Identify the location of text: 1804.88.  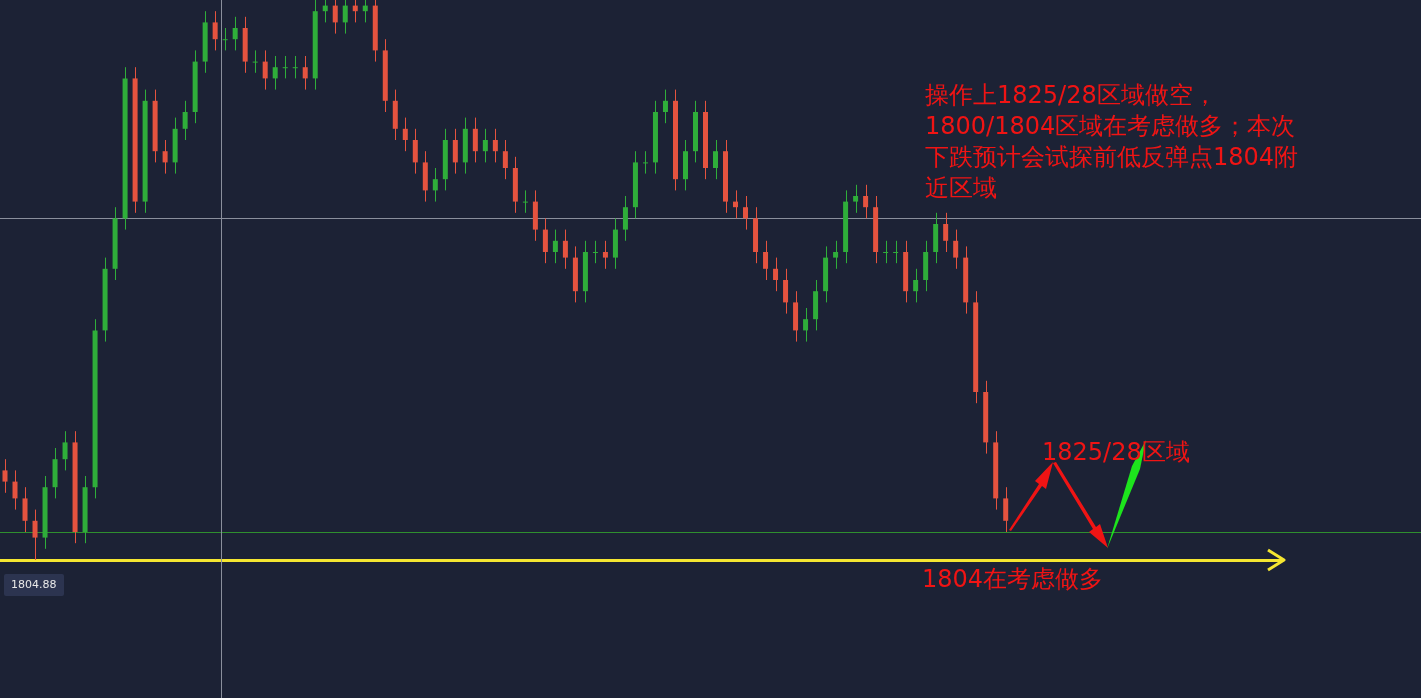
(34, 585).